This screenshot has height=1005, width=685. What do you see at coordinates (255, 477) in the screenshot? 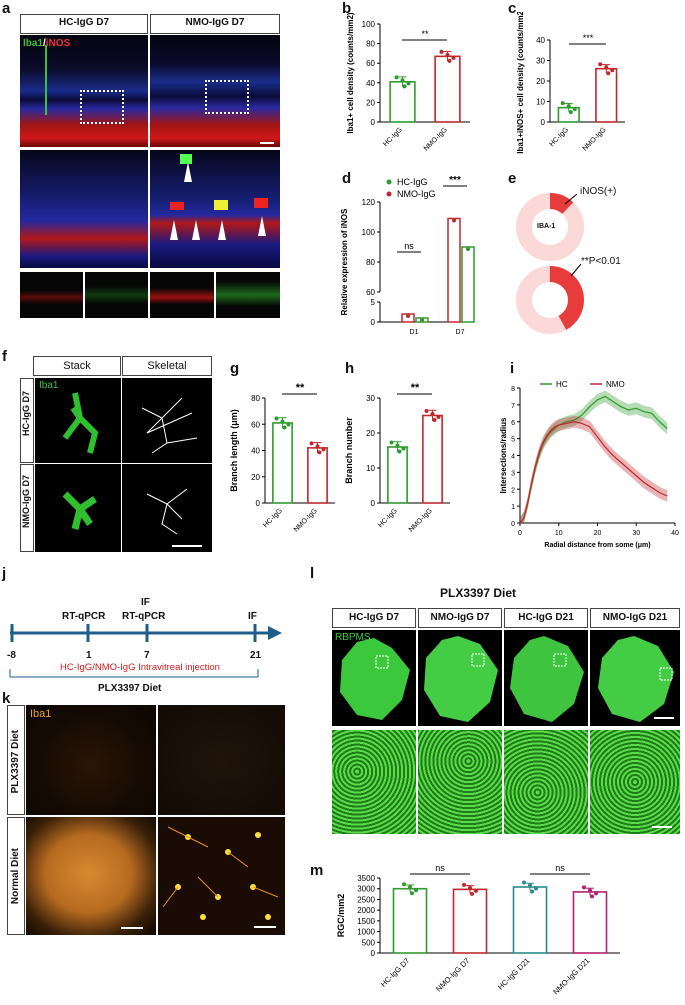
I see `y-tick-label: 20` at bounding box center [255, 477].